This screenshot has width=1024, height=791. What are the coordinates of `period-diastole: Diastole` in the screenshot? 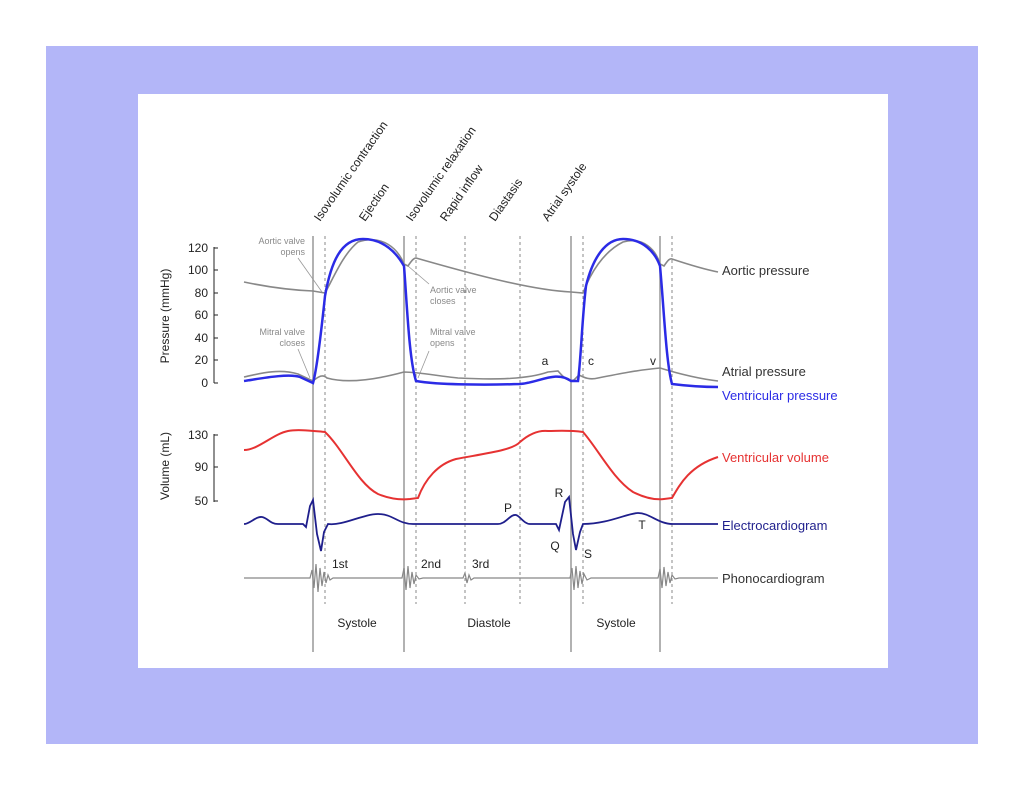 It's located at (489, 623).